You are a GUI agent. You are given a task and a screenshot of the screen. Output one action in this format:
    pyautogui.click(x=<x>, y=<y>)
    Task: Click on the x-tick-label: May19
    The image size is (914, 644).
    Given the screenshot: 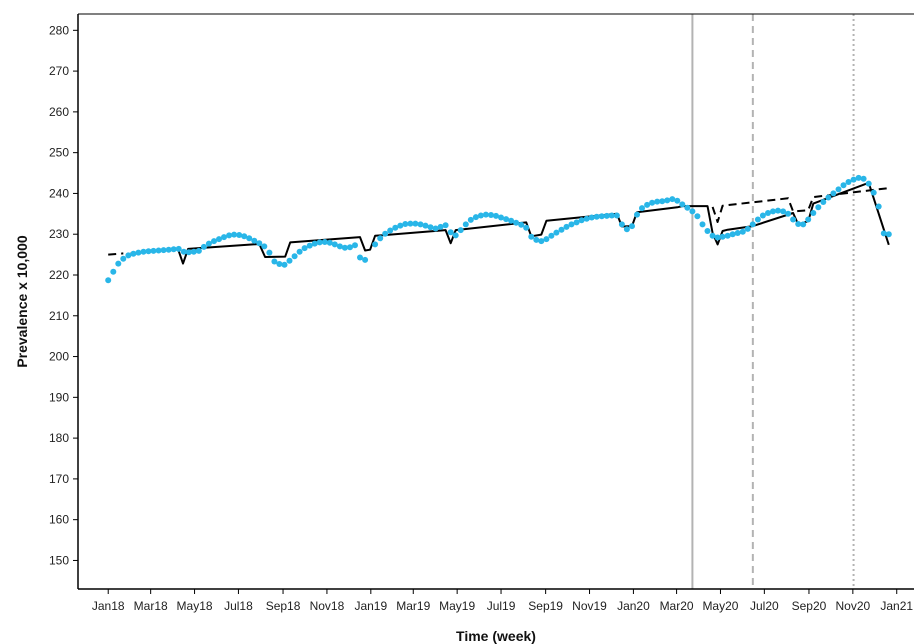 What is the action you would take?
    pyautogui.click(x=457, y=606)
    